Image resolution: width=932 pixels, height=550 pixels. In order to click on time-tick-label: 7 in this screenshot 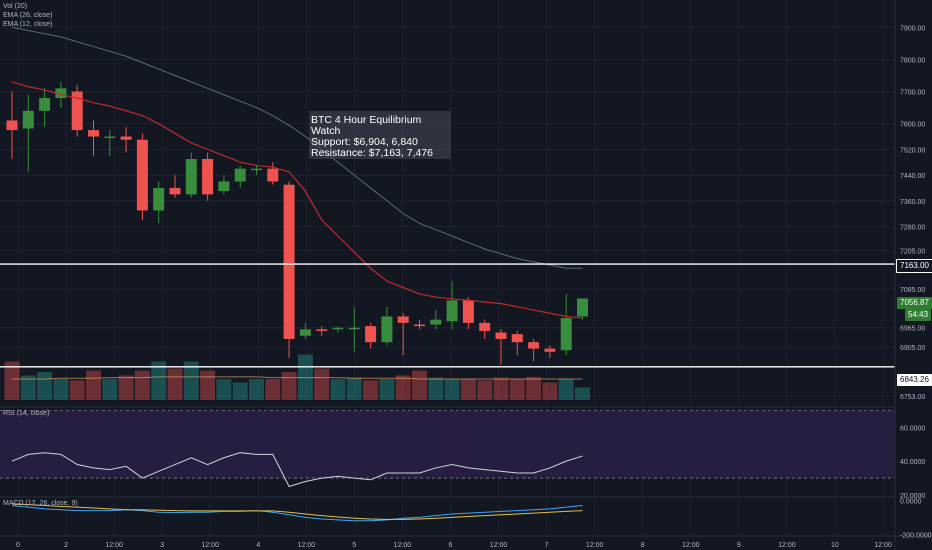, I will do `click(547, 545)`.